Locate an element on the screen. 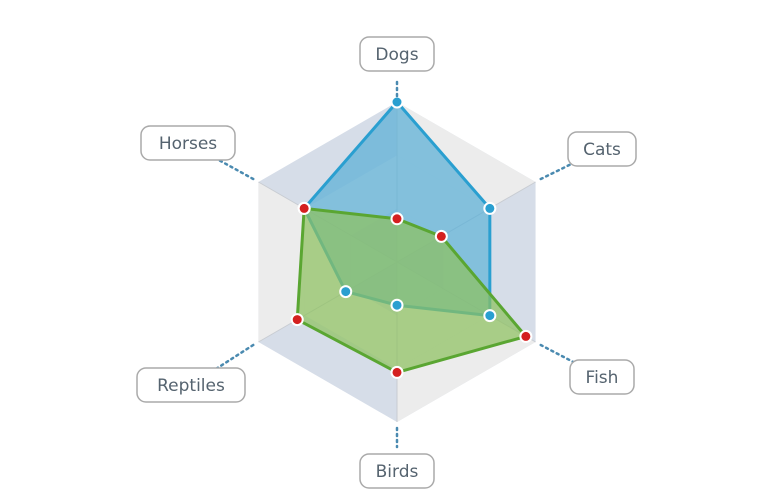 The width and height of the screenshot is (757, 504). axis-label-dogs: Dogs is located at coordinates (396, 55).